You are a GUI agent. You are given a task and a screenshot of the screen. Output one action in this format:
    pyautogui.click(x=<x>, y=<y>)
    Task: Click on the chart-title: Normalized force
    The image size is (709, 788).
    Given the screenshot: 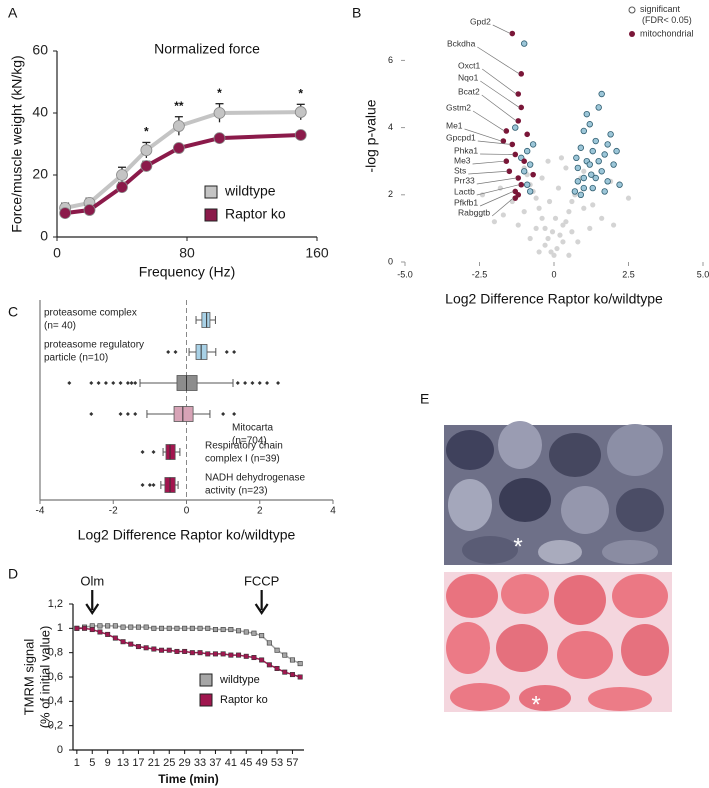 What is the action you would take?
    pyautogui.click(x=207, y=49)
    